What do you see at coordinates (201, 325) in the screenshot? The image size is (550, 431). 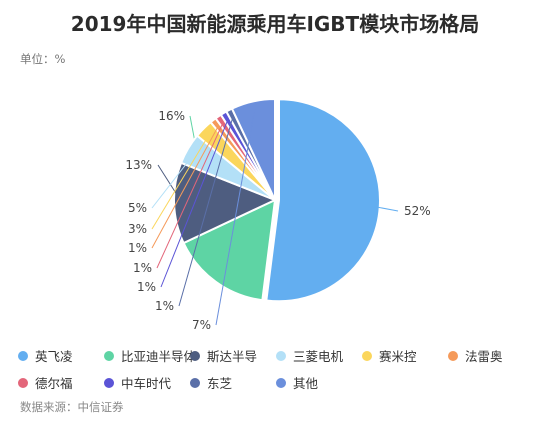 I see `data-label-10: 7%` at bounding box center [201, 325].